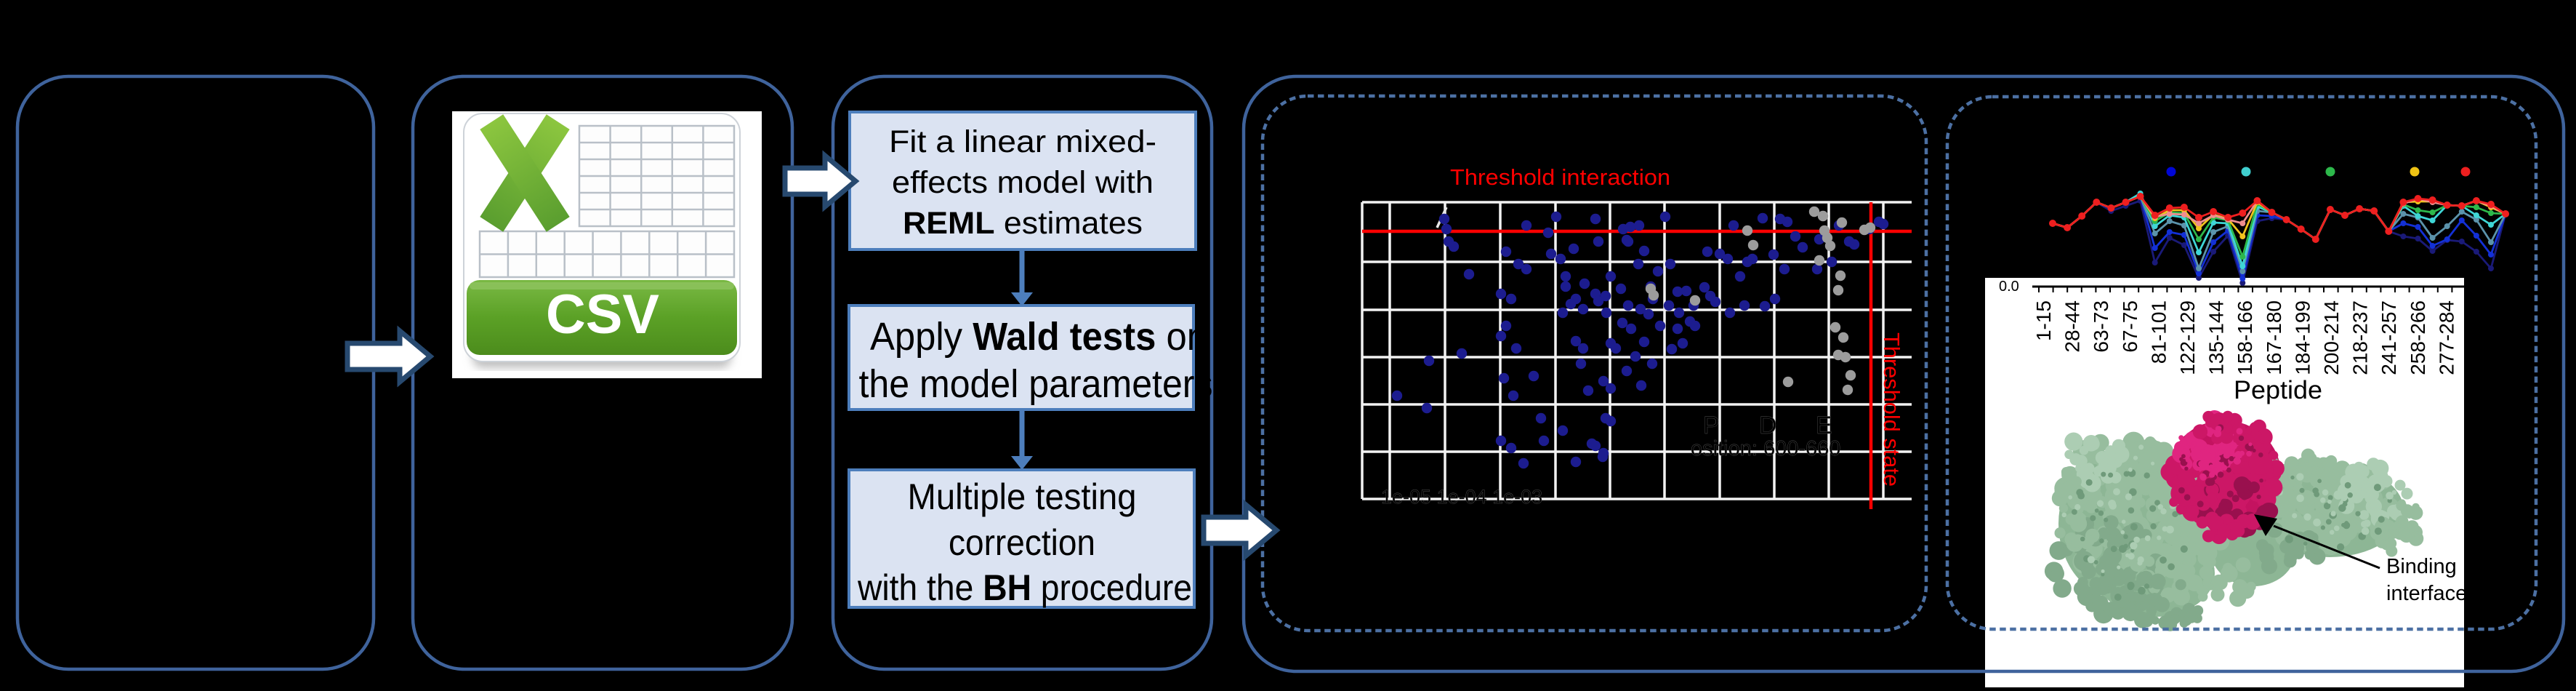 This screenshot has height=691, width=2576. What do you see at coordinates (2187, 337) in the screenshot?
I see `svg-text: 122-129` at bounding box center [2187, 337].